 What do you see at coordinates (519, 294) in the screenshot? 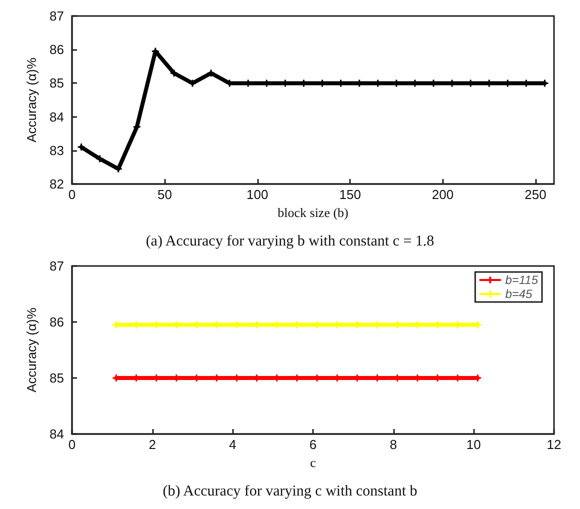
I see `legend-label: b=45` at bounding box center [519, 294].